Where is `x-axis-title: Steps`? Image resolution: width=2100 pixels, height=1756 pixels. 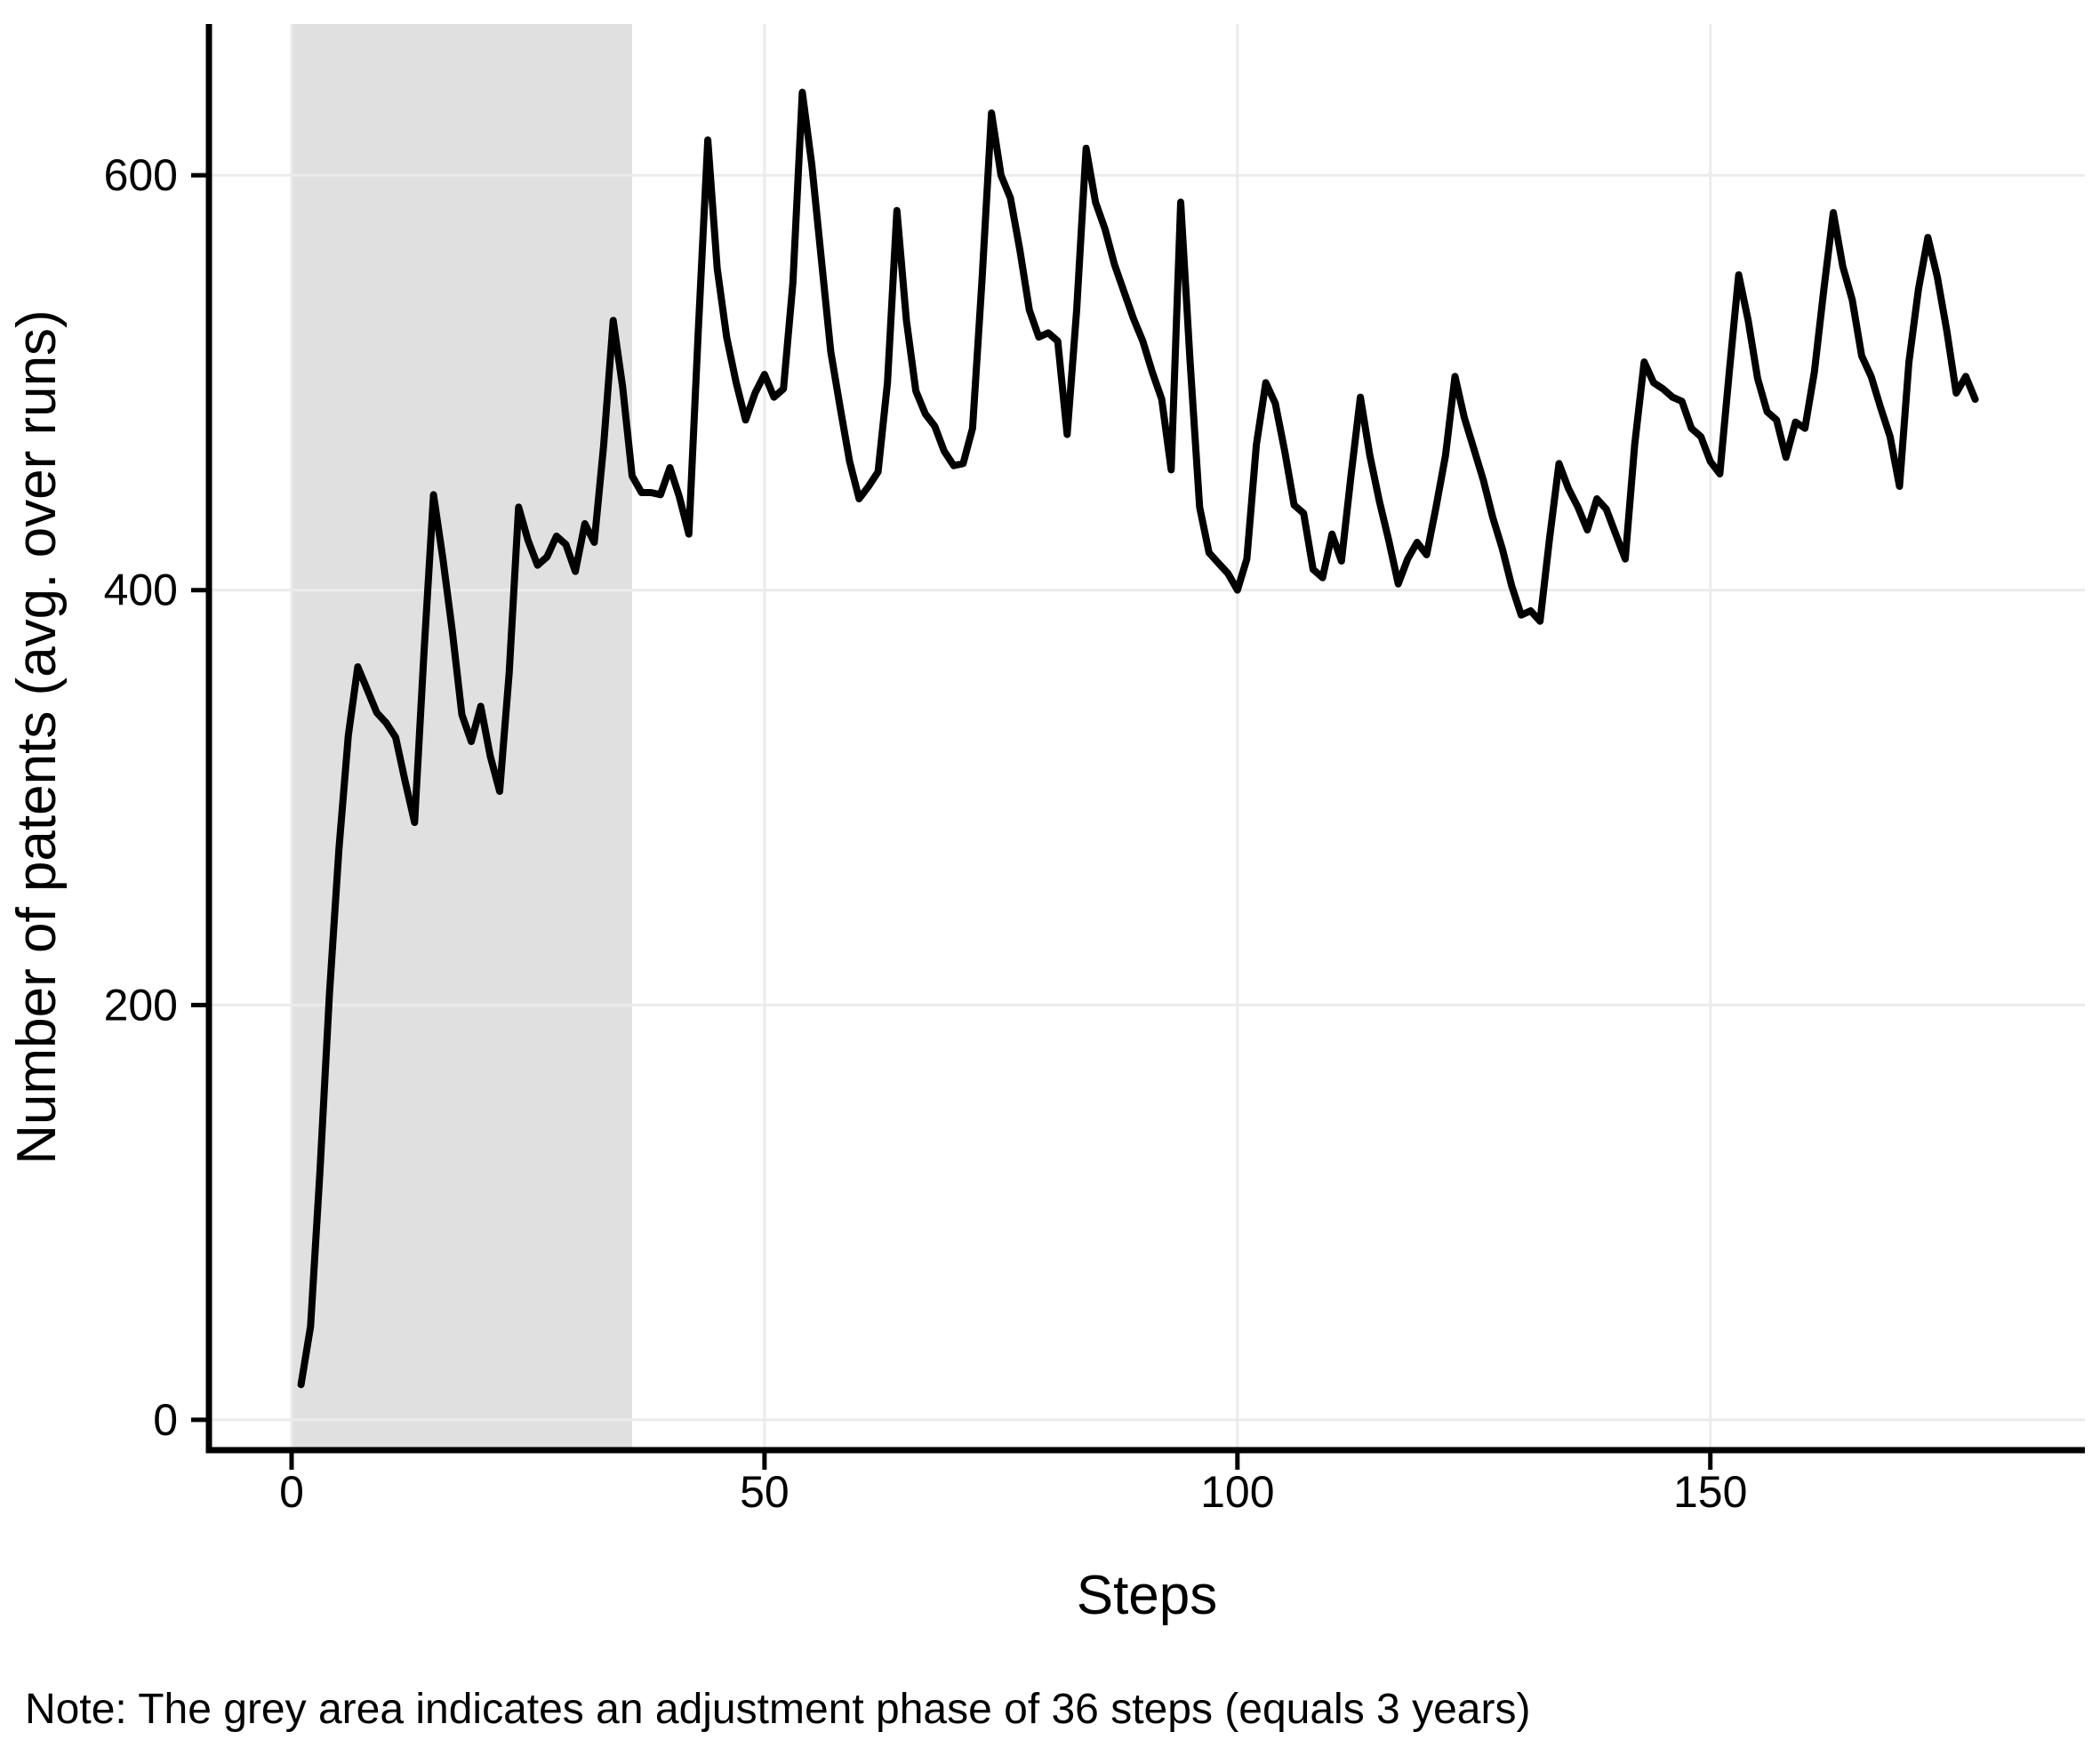
x-axis-title: Steps is located at coordinates (1147, 1595).